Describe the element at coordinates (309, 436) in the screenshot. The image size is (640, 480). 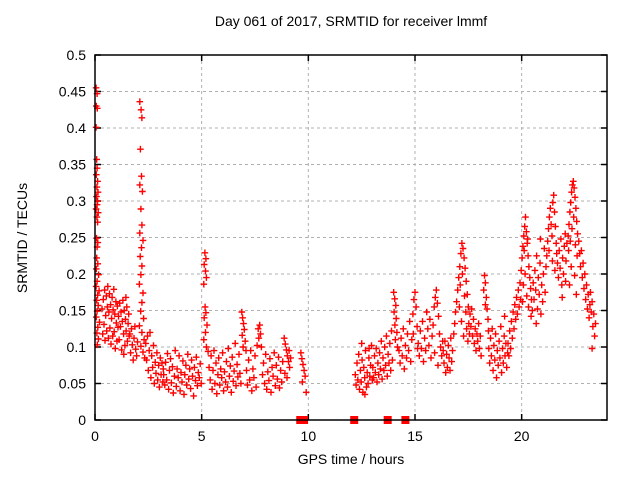
I see `x-tick-label: 10` at that location.